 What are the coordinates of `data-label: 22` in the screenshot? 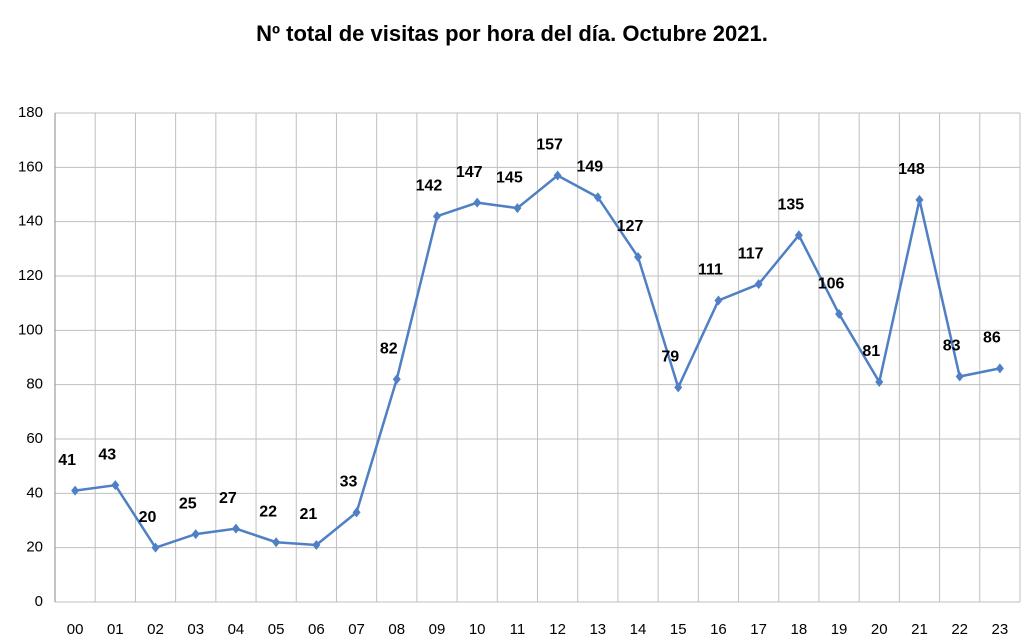 It's located at (268, 511).